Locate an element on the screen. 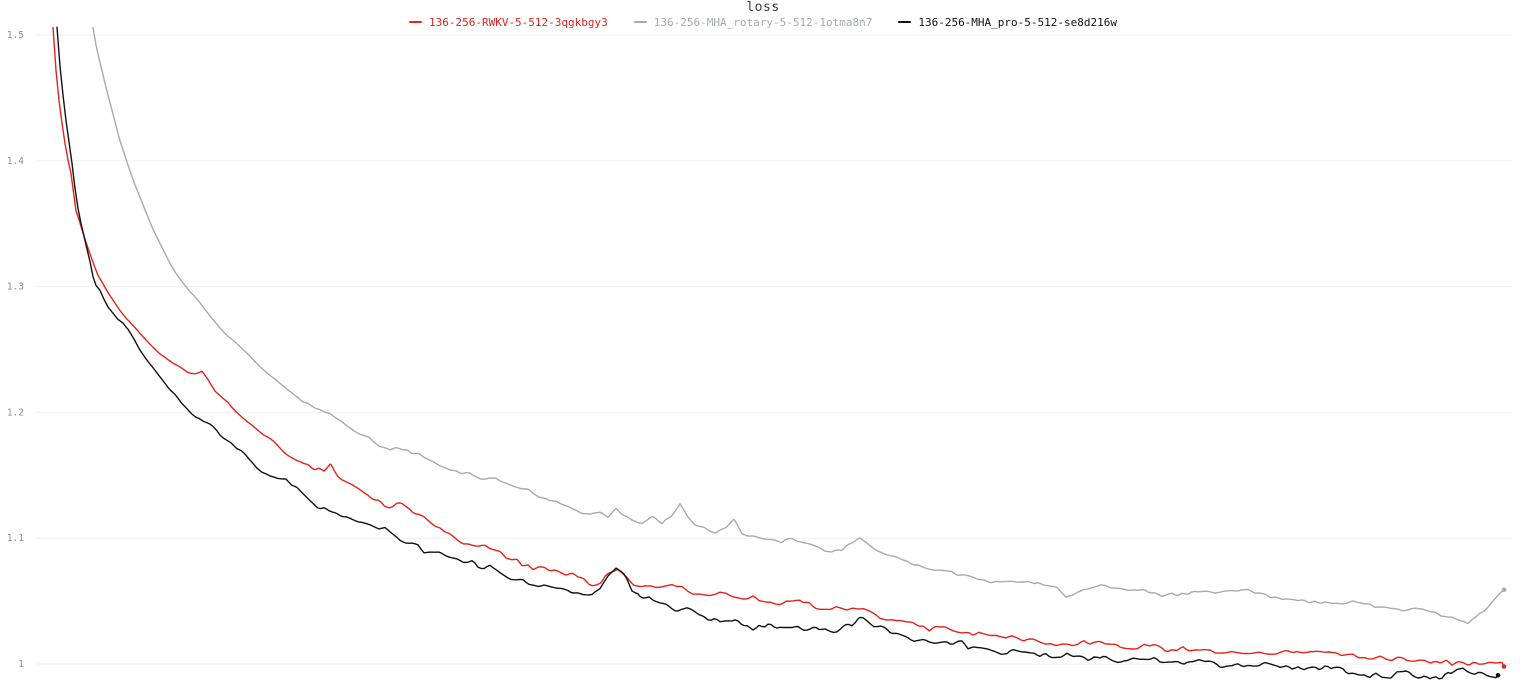 Image resolution: width=1526 pixels, height=699 pixels. y-tick-label: 1 is located at coordinates (21, 664).